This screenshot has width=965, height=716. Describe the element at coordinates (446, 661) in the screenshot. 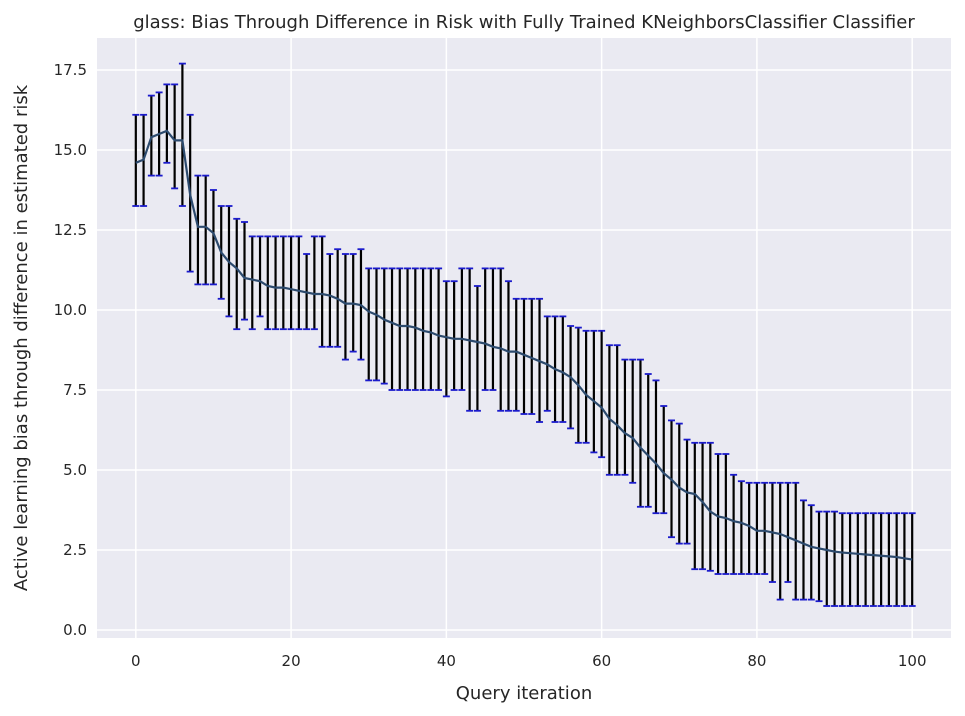

I see `x-tick-label: 40` at that location.